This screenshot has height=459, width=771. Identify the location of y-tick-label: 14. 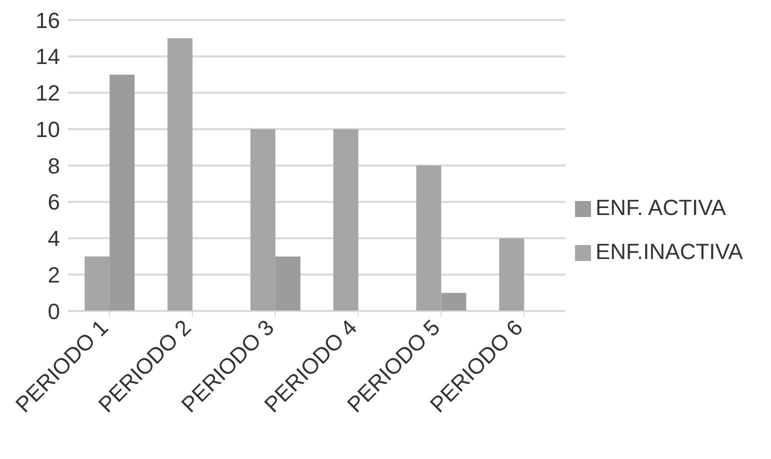
(48, 57).